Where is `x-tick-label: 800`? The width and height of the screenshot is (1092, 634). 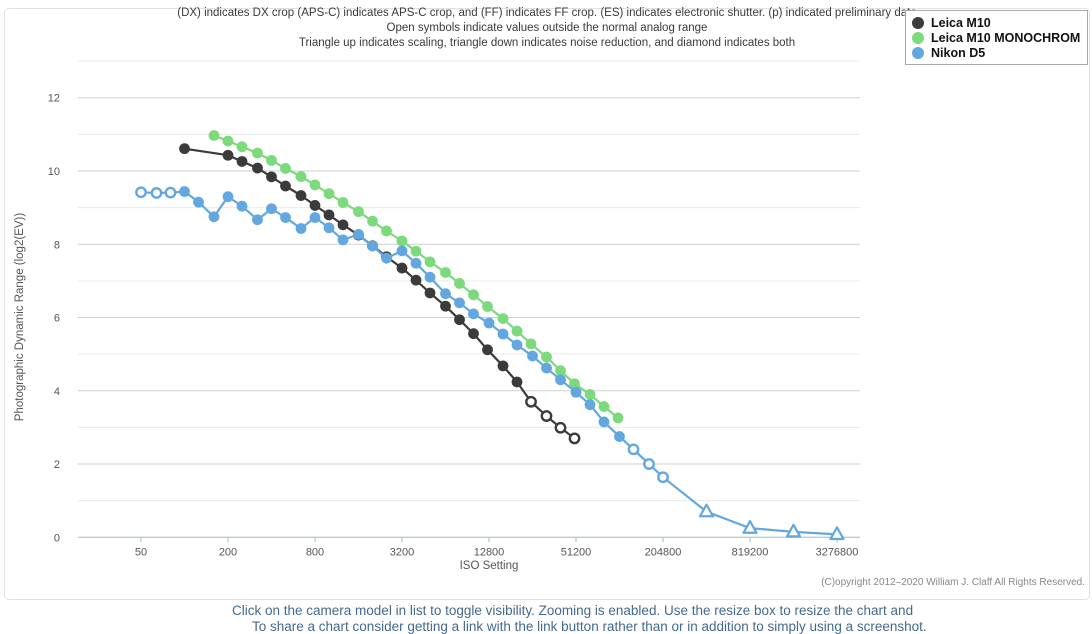
x-tick-label: 800 is located at coordinates (315, 552).